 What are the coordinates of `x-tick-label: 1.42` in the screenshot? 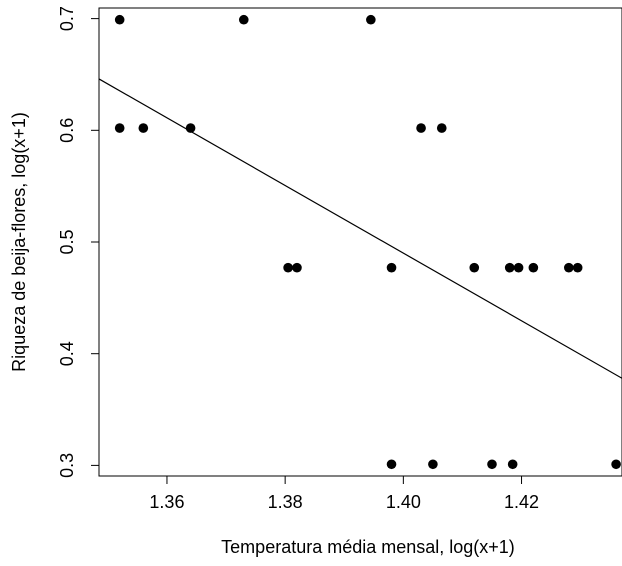 It's located at (521, 502).